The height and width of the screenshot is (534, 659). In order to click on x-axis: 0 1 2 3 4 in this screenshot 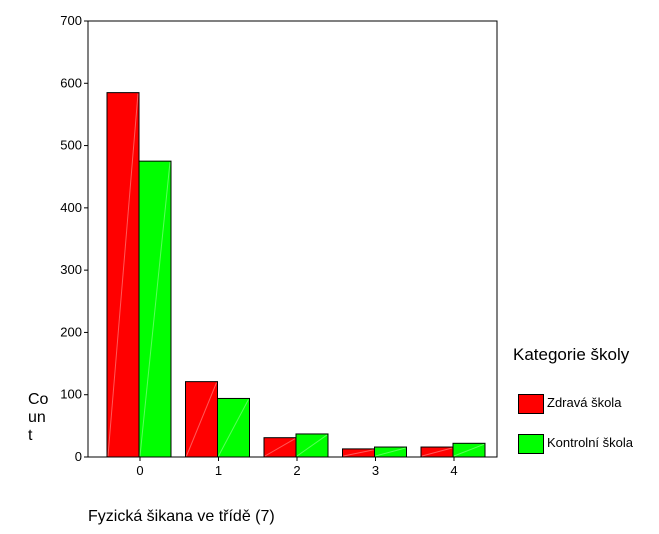, I will do `click(297, 467)`.